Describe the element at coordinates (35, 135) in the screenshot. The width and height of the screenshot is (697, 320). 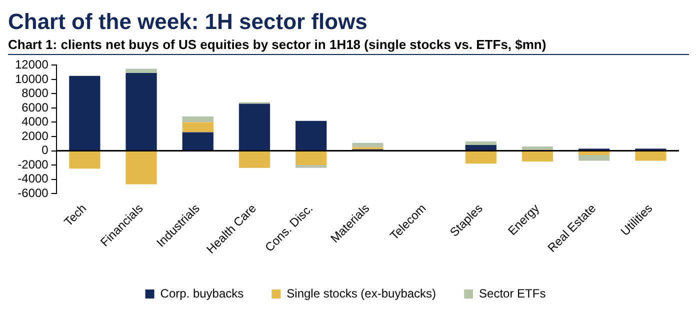
I see `y-tick-label: 2000` at that location.